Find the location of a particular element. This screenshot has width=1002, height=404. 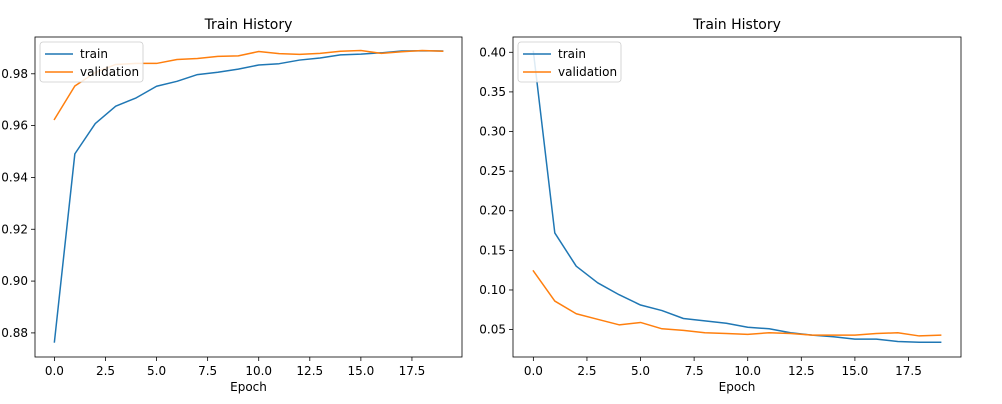

y-tick-label: 0.10 is located at coordinates (492, 290).